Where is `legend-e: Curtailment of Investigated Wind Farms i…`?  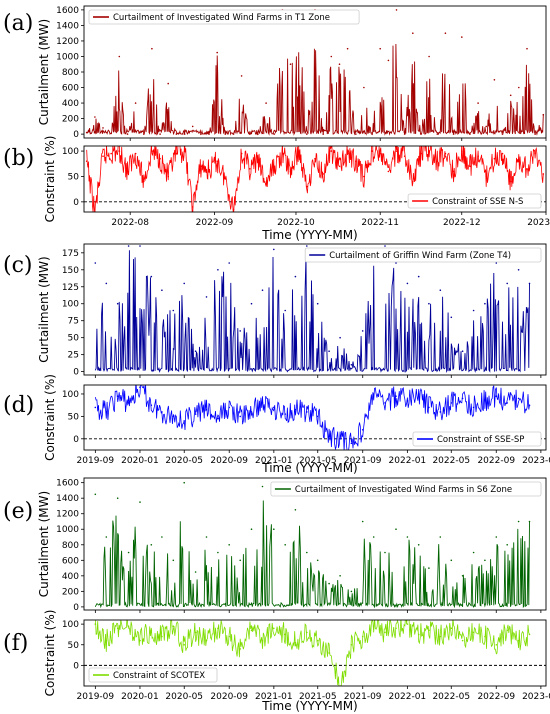
legend-e: Curtailment of Investigated Wind Farms i… is located at coordinates (406, 489).